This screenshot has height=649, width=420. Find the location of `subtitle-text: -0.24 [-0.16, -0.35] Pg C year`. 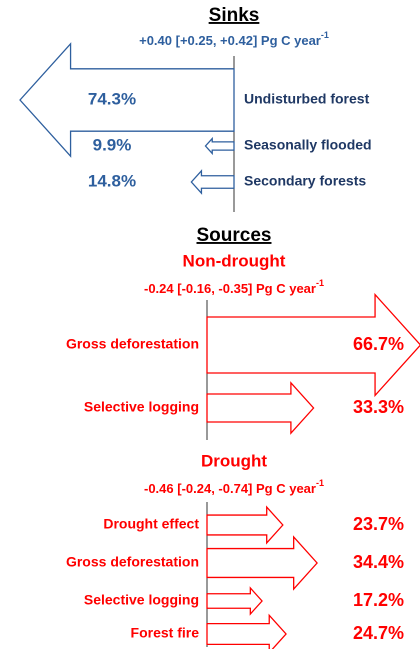

subtitle-text: -0.24 [-0.16, -0.35] Pg C year is located at coordinates (230, 288).